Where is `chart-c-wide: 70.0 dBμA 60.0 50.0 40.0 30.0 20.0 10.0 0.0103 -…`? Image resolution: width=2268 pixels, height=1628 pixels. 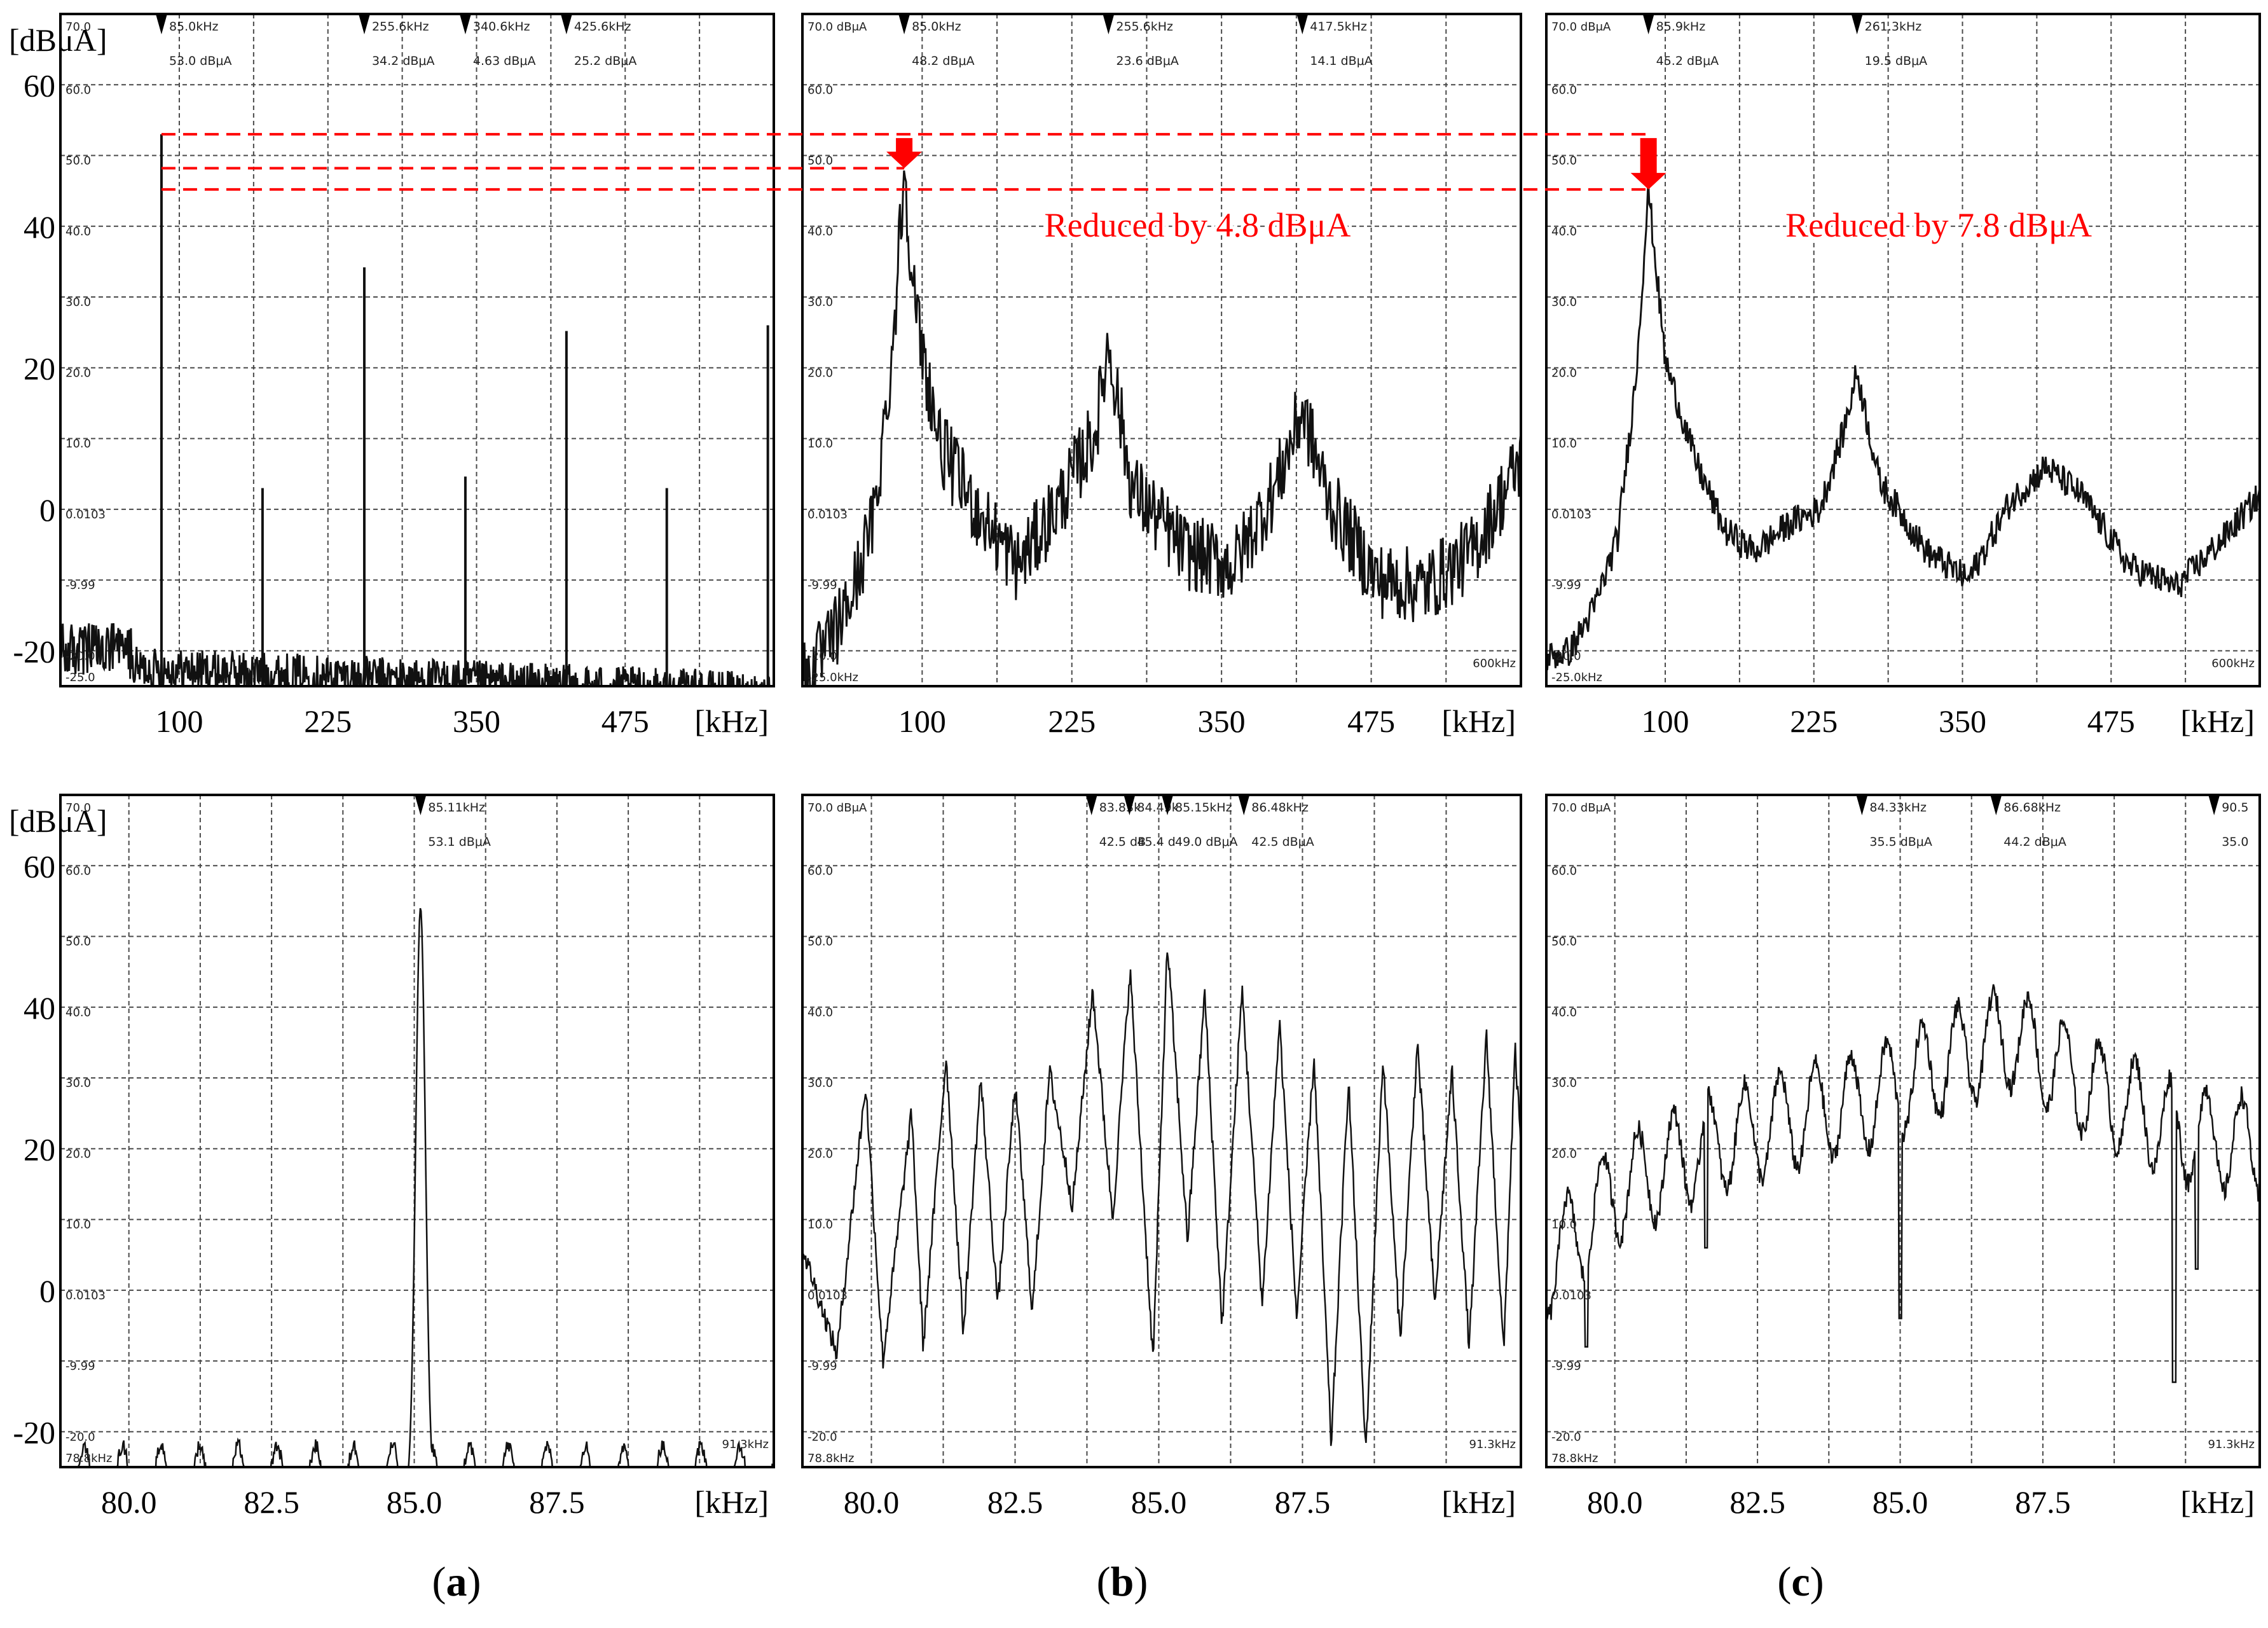
chart-c-wide: 70.0 dBμA 60.0 50.0 40.0 30.0 20.0 10.0 0.0103 -… is located at coordinates (1903, 376).